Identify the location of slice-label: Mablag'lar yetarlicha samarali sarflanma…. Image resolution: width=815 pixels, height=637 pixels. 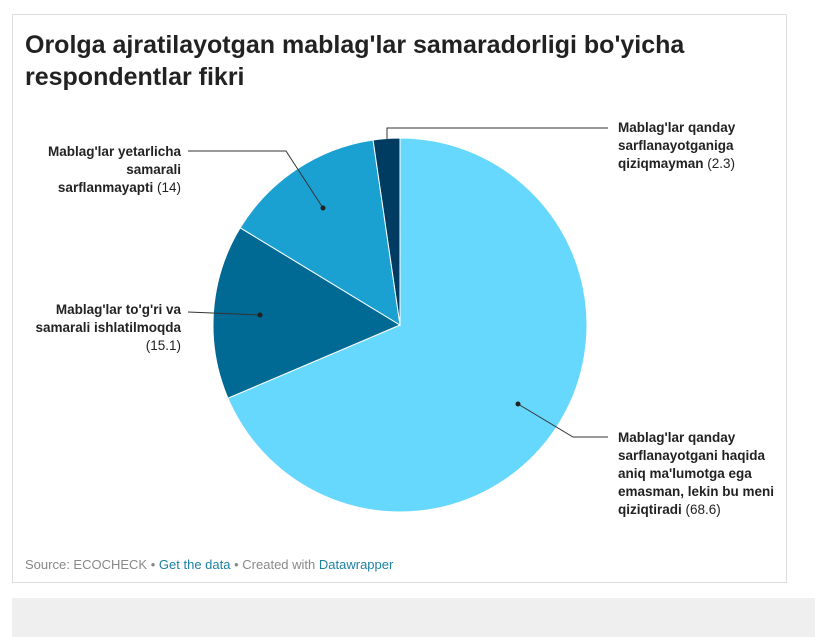
(106, 170).